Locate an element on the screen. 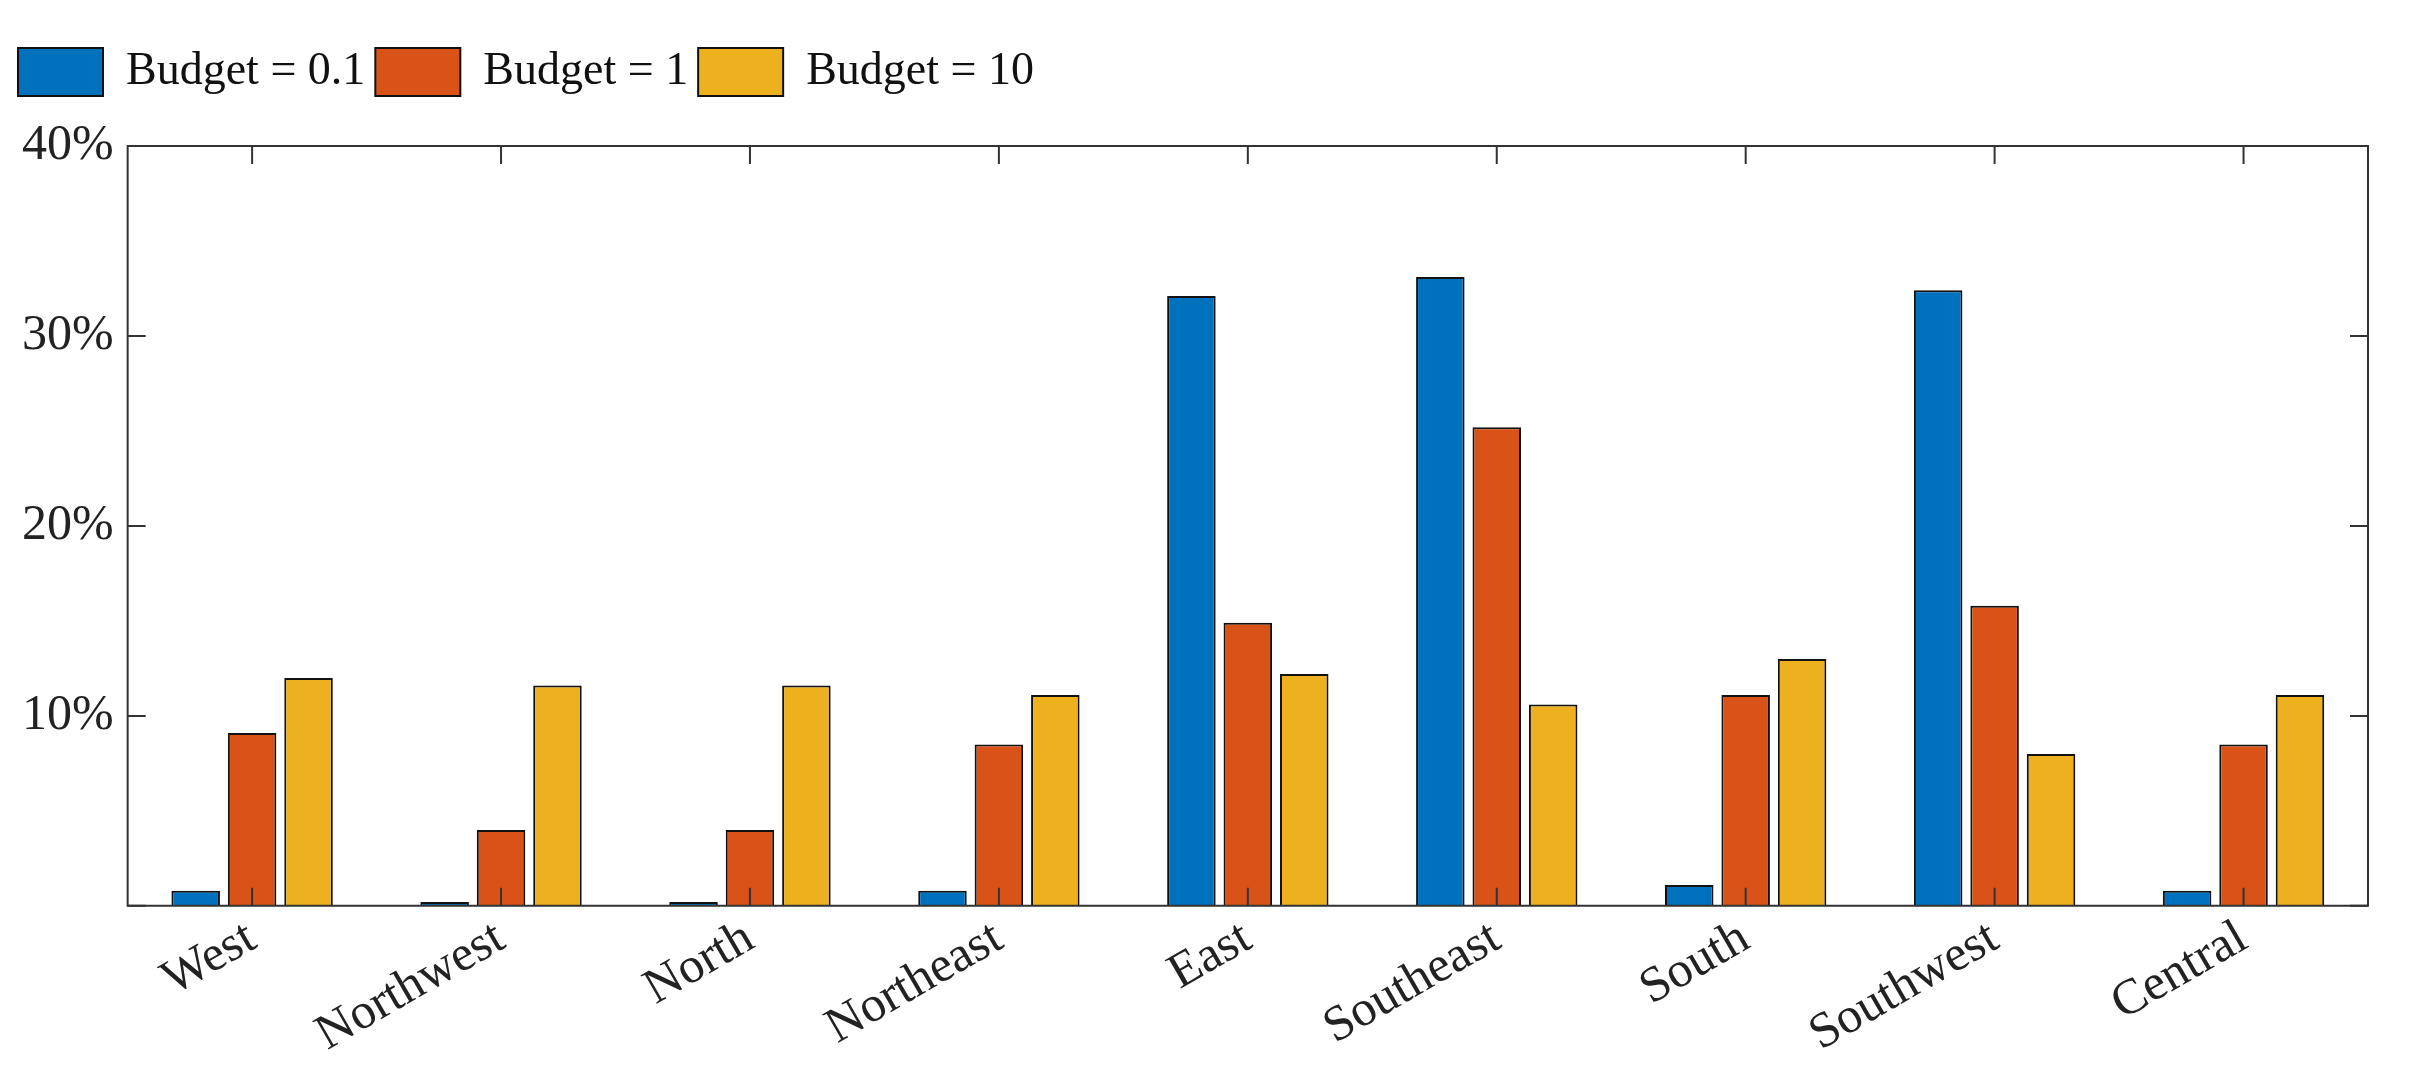 The width and height of the screenshot is (2418, 1085). x-tick-label: East is located at coordinates (1208, 953).